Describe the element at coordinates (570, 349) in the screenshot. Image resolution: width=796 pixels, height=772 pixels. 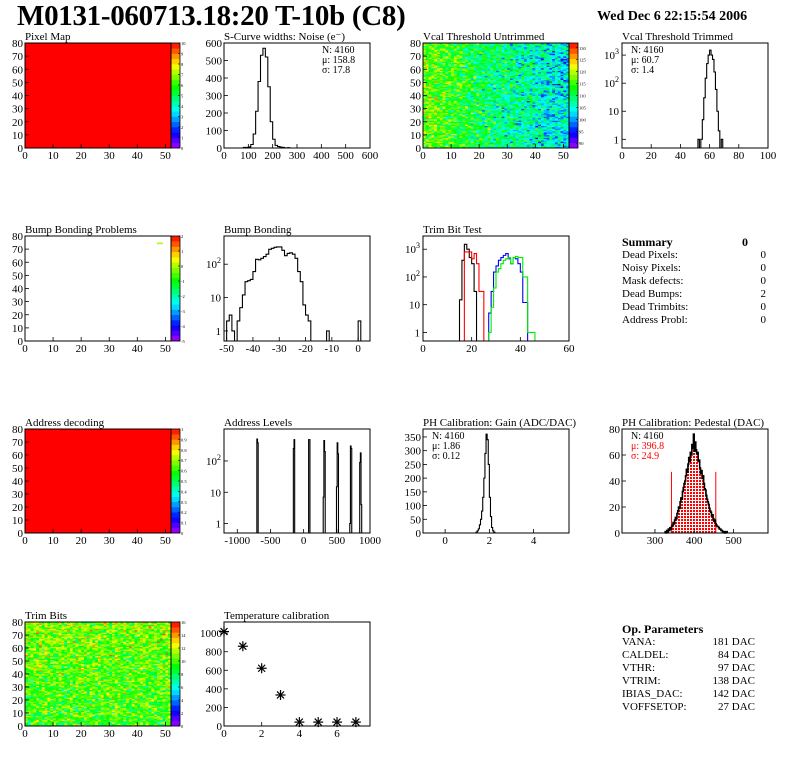
I see `x-tick-label: 60` at that location.